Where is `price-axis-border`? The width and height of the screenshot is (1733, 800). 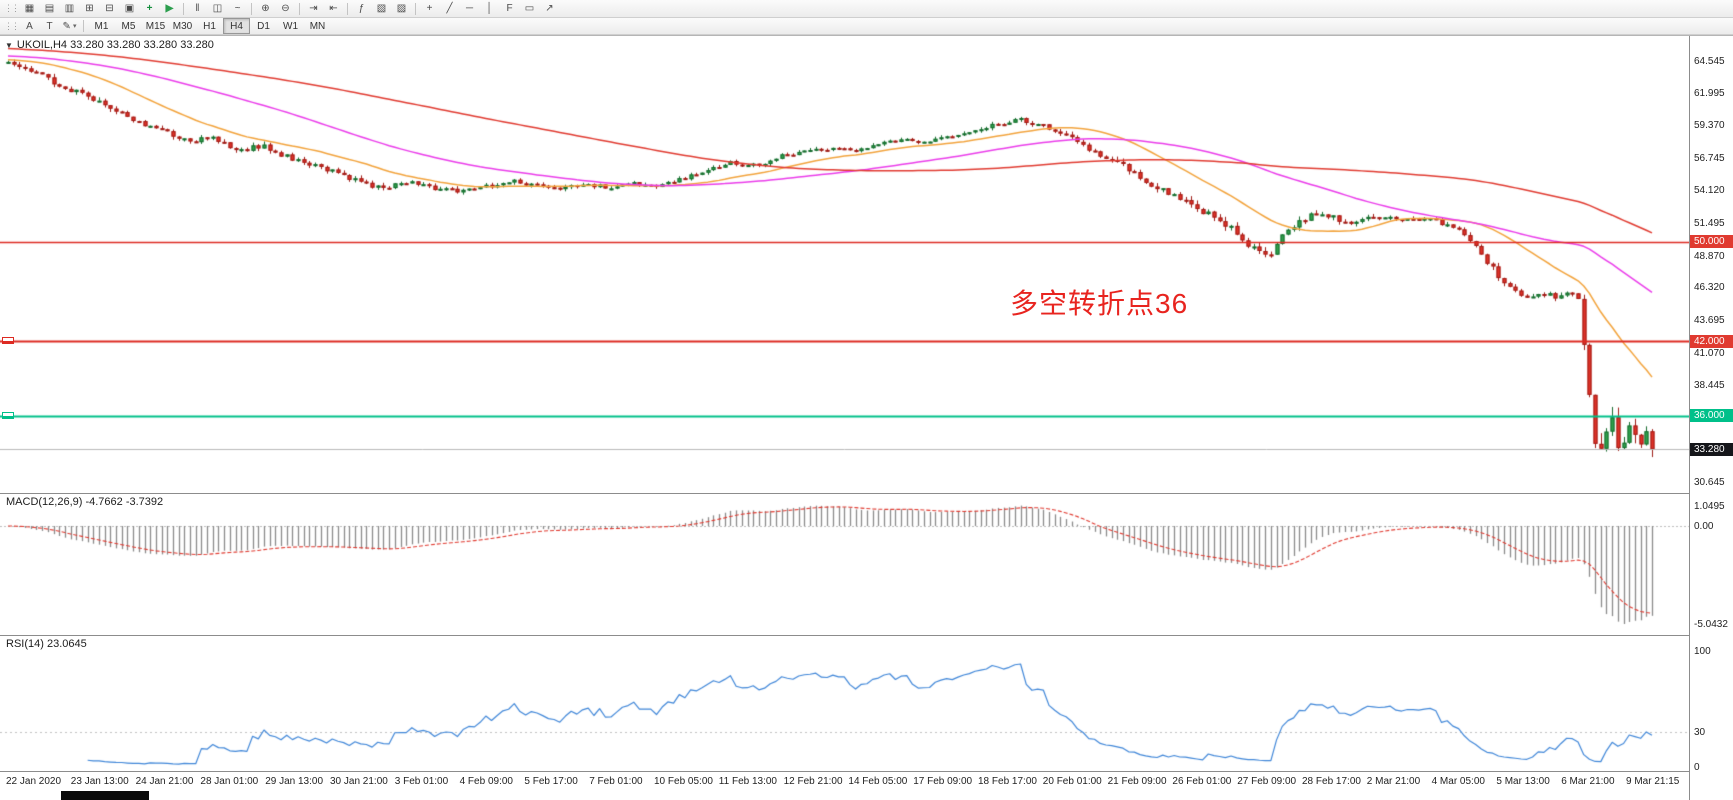
price-axis-border is located at coordinates (1689, 418).